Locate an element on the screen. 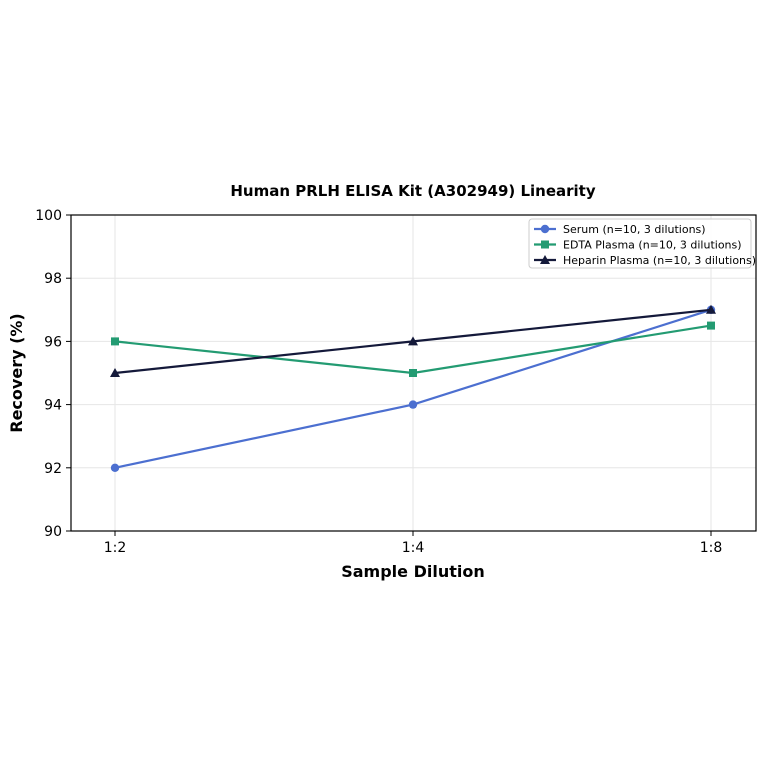 This screenshot has height=764, width=764. y-tick-label: 100 is located at coordinates (48, 216).